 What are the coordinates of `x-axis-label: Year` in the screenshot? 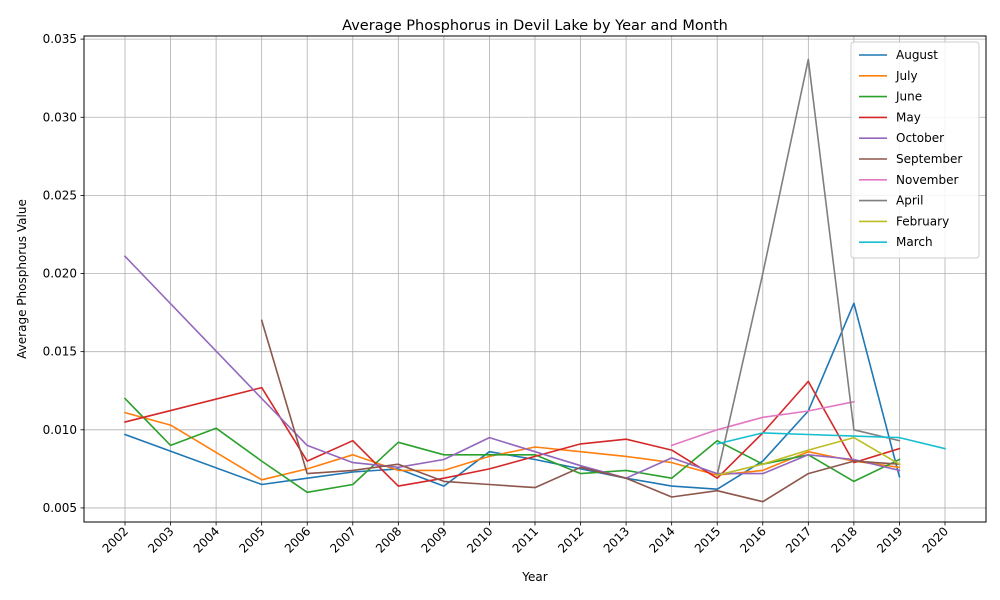 It's located at (534, 577).